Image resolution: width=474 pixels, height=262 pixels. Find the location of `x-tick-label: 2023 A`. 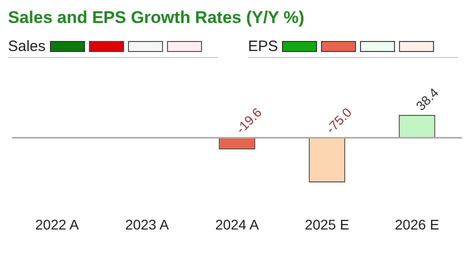

x-tick-label: 2023 A is located at coordinates (147, 224).